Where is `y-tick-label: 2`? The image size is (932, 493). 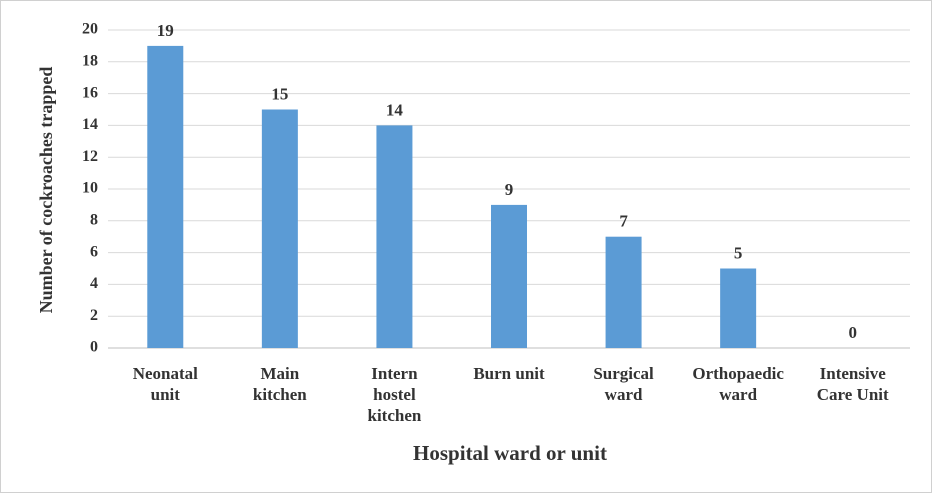
y-tick-label: 2 is located at coordinates (94, 315).